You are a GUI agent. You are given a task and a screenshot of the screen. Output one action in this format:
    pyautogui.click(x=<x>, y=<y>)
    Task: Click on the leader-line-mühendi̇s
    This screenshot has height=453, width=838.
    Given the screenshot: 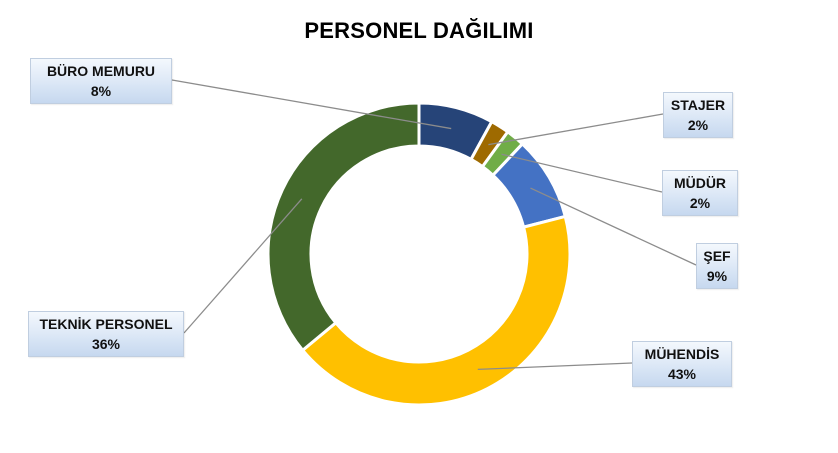 What is the action you would take?
    pyautogui.click(x=555, y=366)
    